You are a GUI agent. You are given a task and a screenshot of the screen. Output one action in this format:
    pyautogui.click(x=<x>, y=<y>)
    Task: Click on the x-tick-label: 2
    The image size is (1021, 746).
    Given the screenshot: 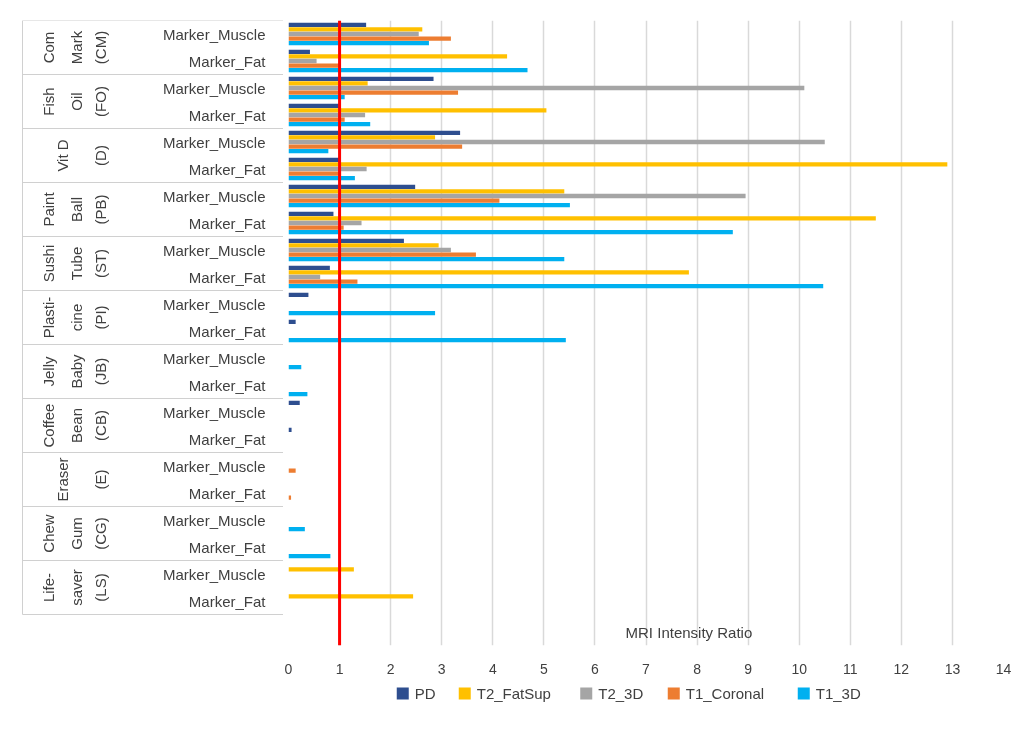 What is the action you would take?
    pyautogui.click(x=390, y=668)
    